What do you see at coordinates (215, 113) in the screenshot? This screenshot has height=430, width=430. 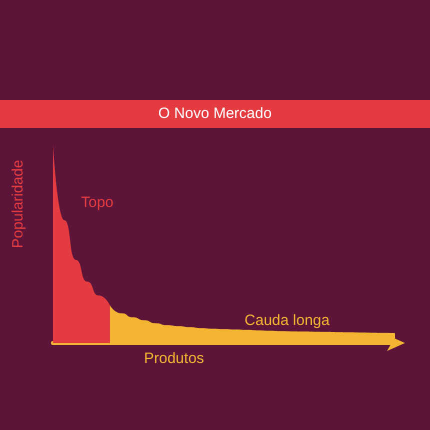 I see `chart-title: O Novo Mercado` at bounding box center [215, 113].